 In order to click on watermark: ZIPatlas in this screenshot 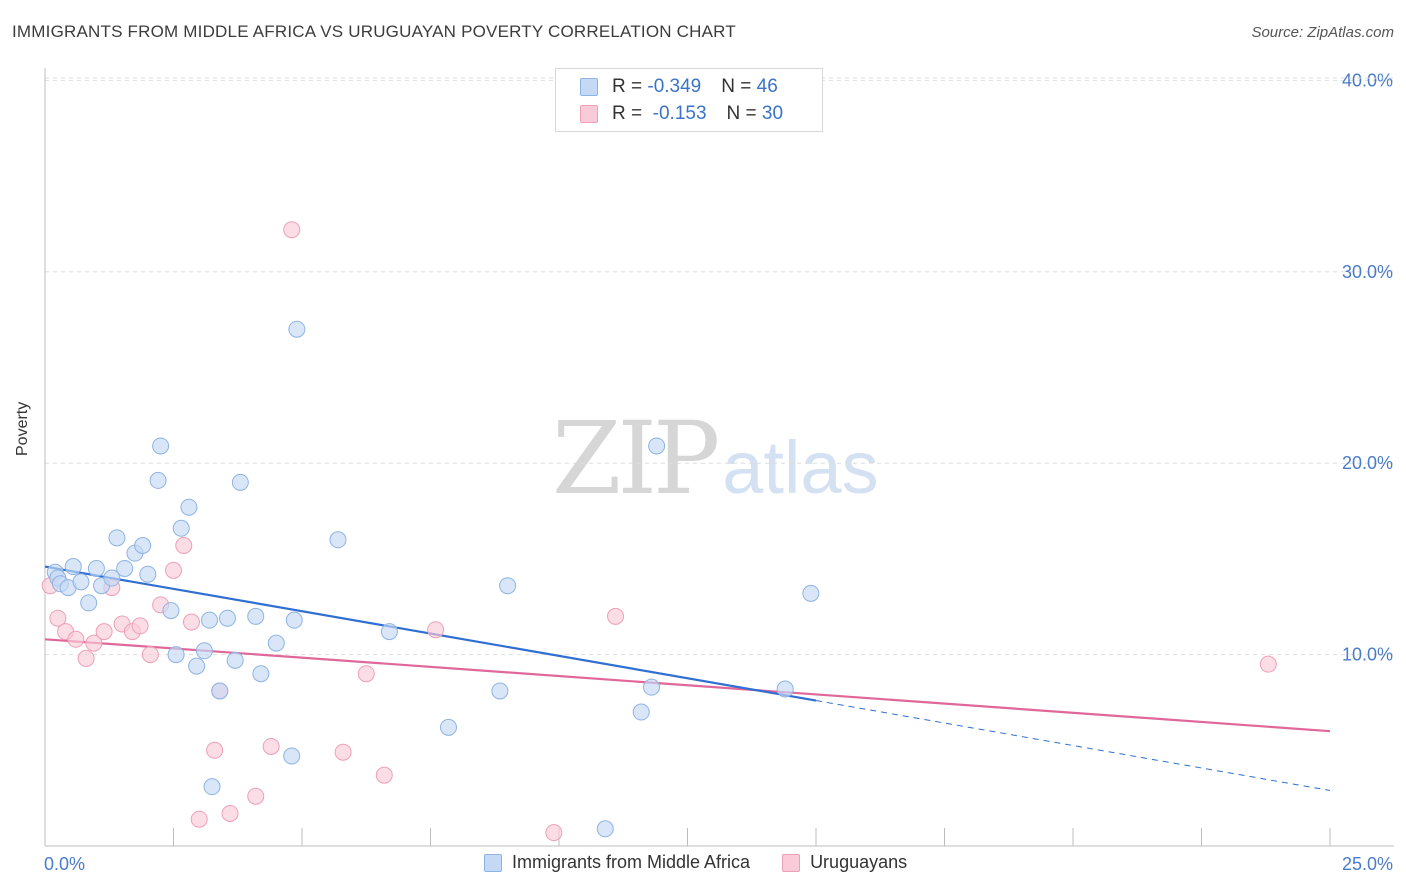, I will do `click(715, 458)`.